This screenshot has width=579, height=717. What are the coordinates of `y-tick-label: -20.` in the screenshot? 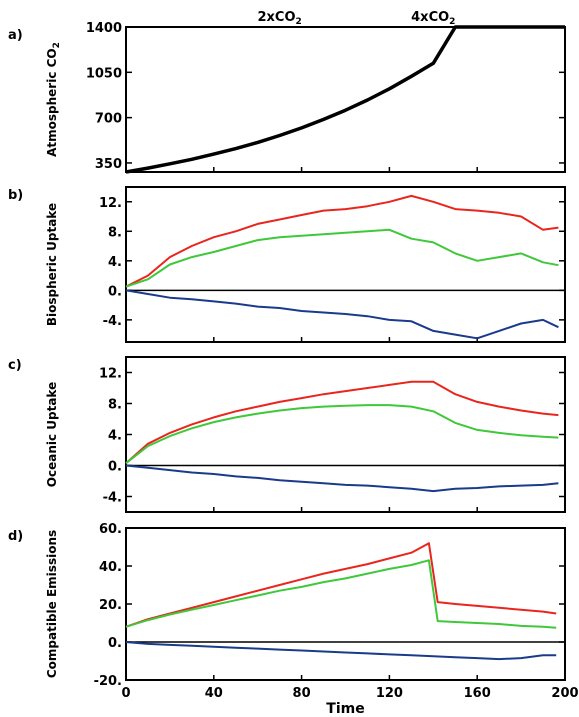 It's located at (108, 681).